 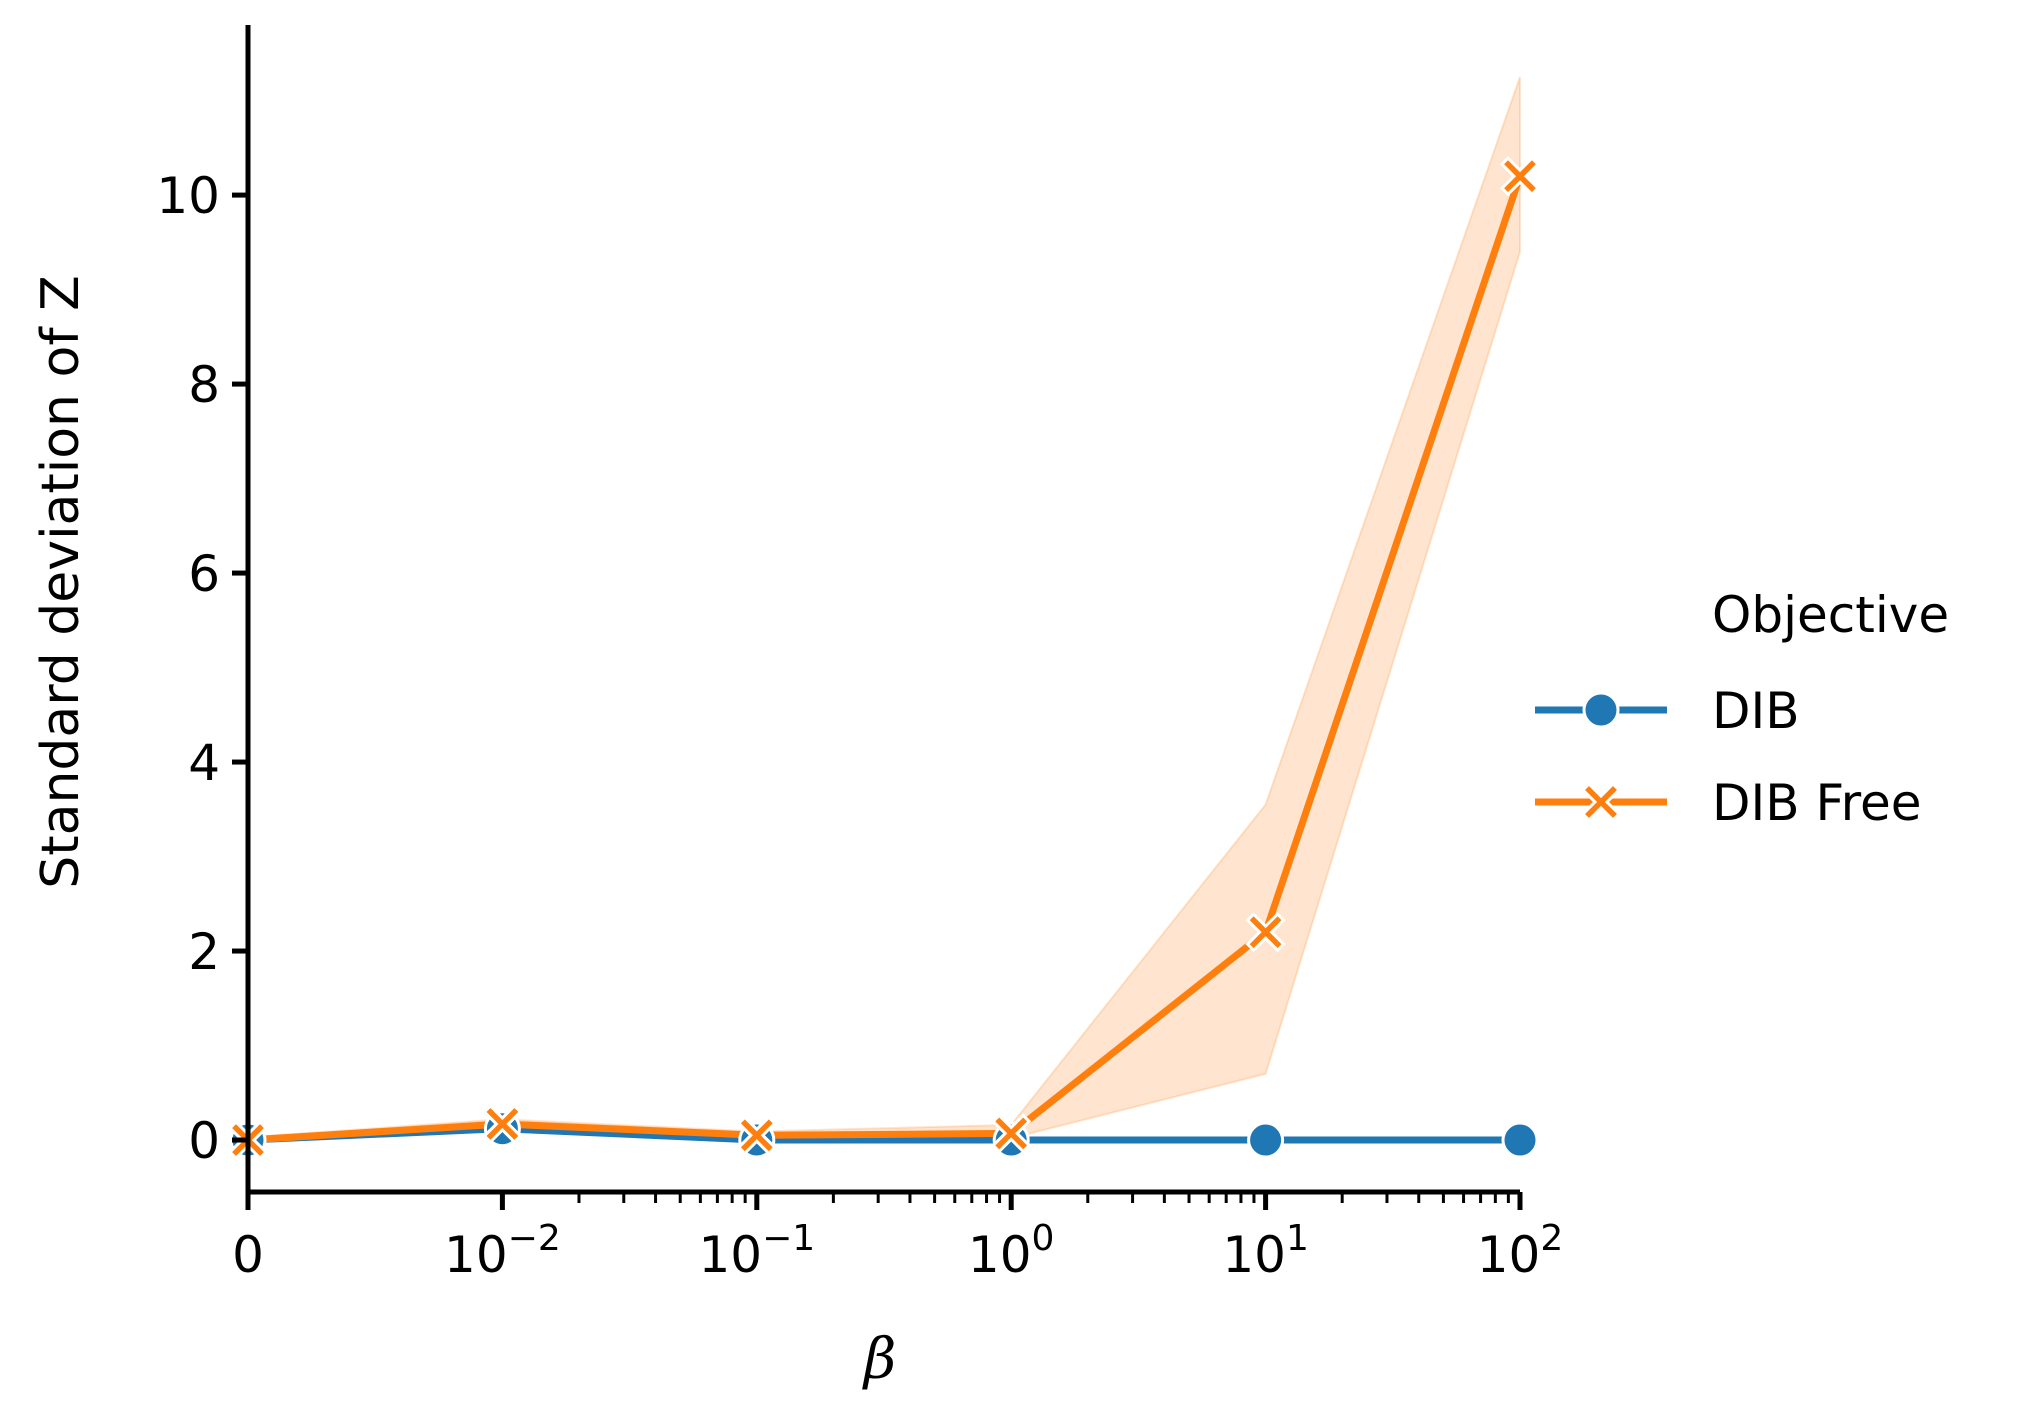 What do you see at coordinates (1266, 1140) in the screenshot?
I see `marker-s0-p4` at bounding box center [1266, 1140].